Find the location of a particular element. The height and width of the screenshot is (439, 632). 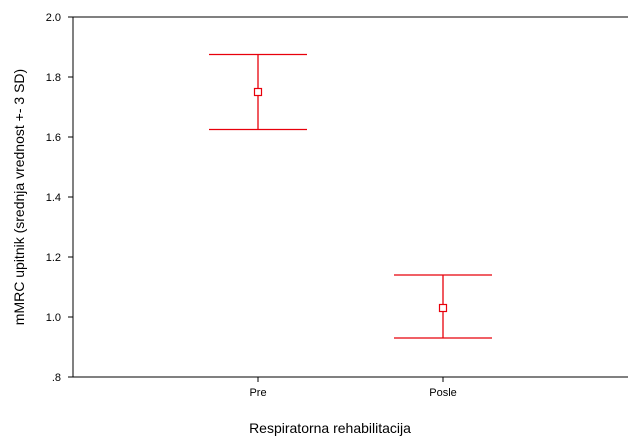

y-tick-label: 1.2 is located at coordinates (53, 258).